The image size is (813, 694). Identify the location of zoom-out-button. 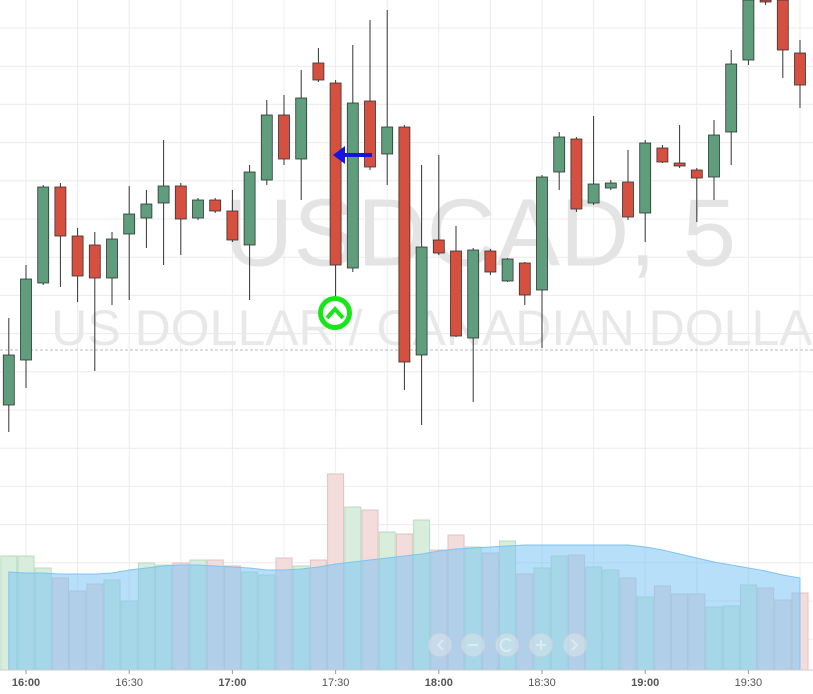
(473, 645).